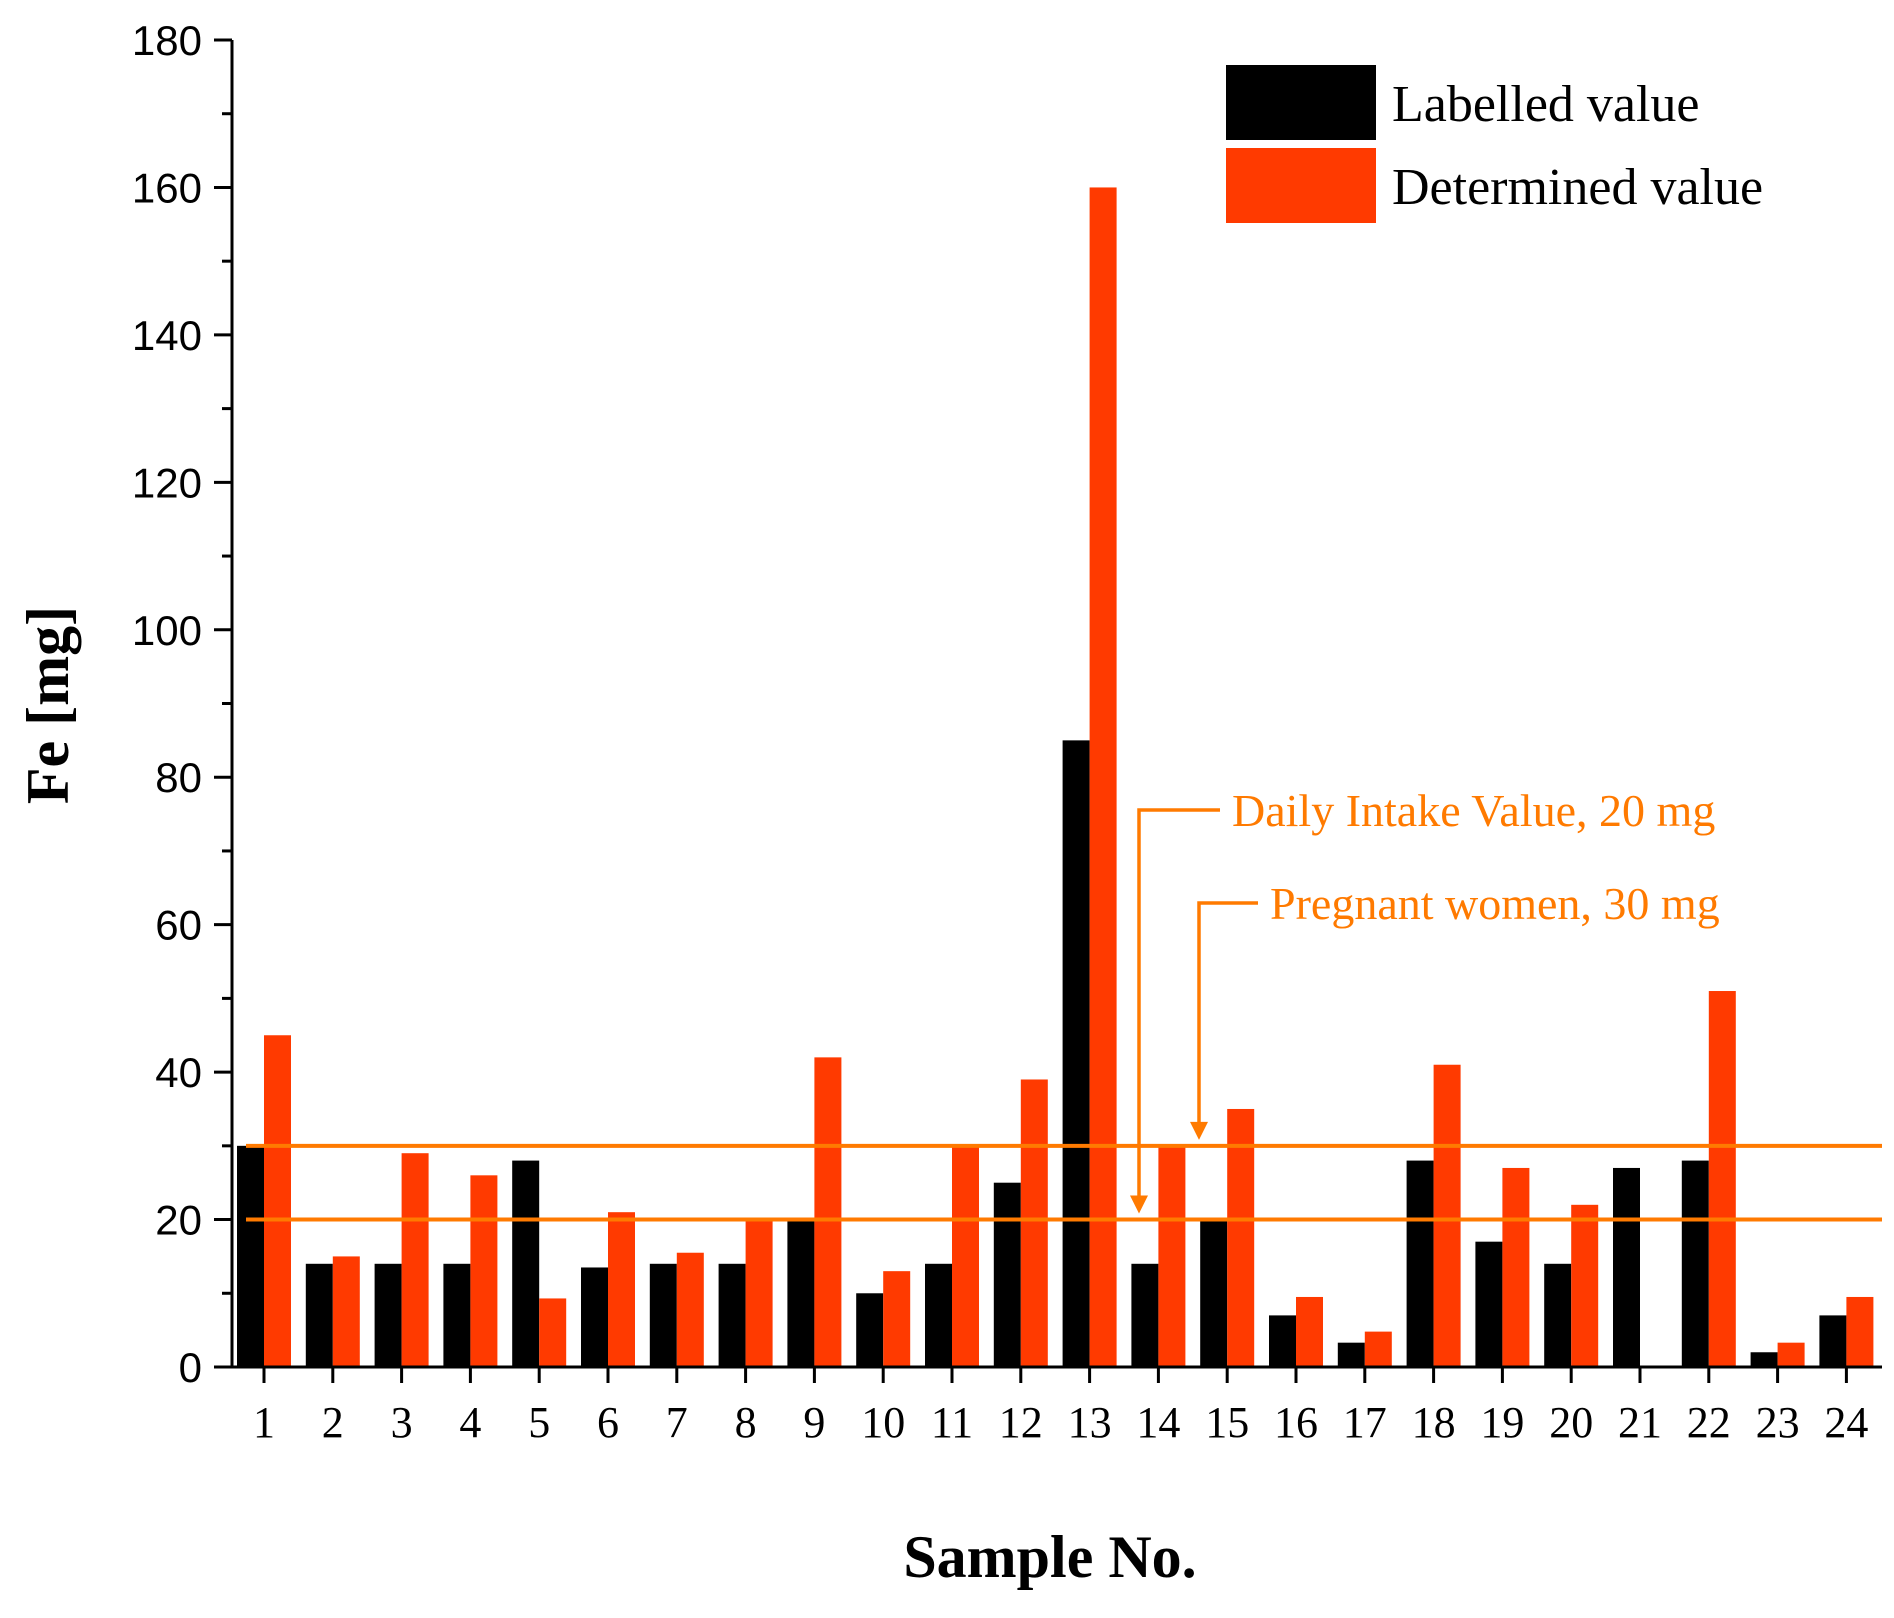 Image resolution: width=1894 pixels, height=1618 pixels. What do you see at coordinates (814, 1422) in the screenshot?
I see `x-tick-label-9: 9` at bounding box center [814, 1422].